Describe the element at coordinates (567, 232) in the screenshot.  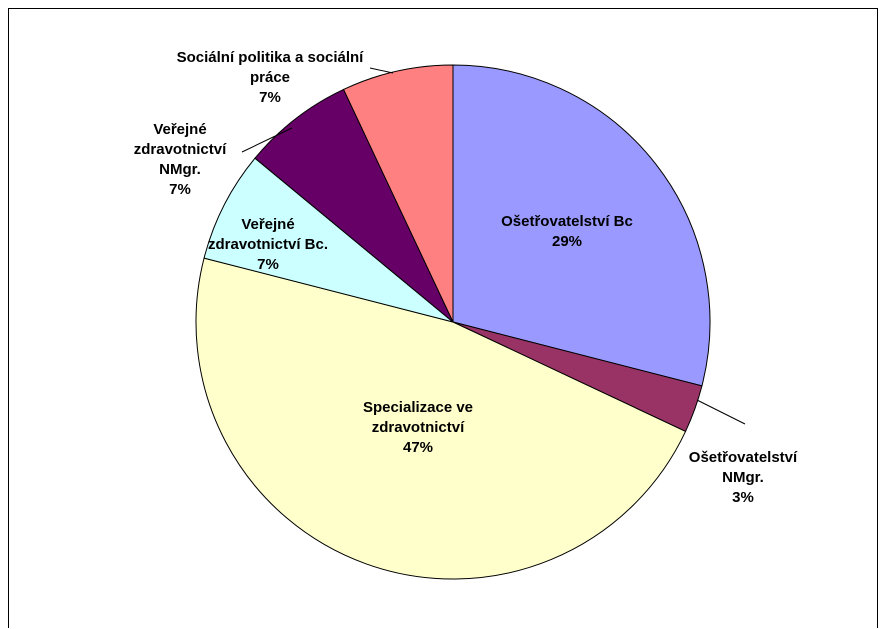
I see `slice-label: Ošetřovatelství Bc 29%` at that location.